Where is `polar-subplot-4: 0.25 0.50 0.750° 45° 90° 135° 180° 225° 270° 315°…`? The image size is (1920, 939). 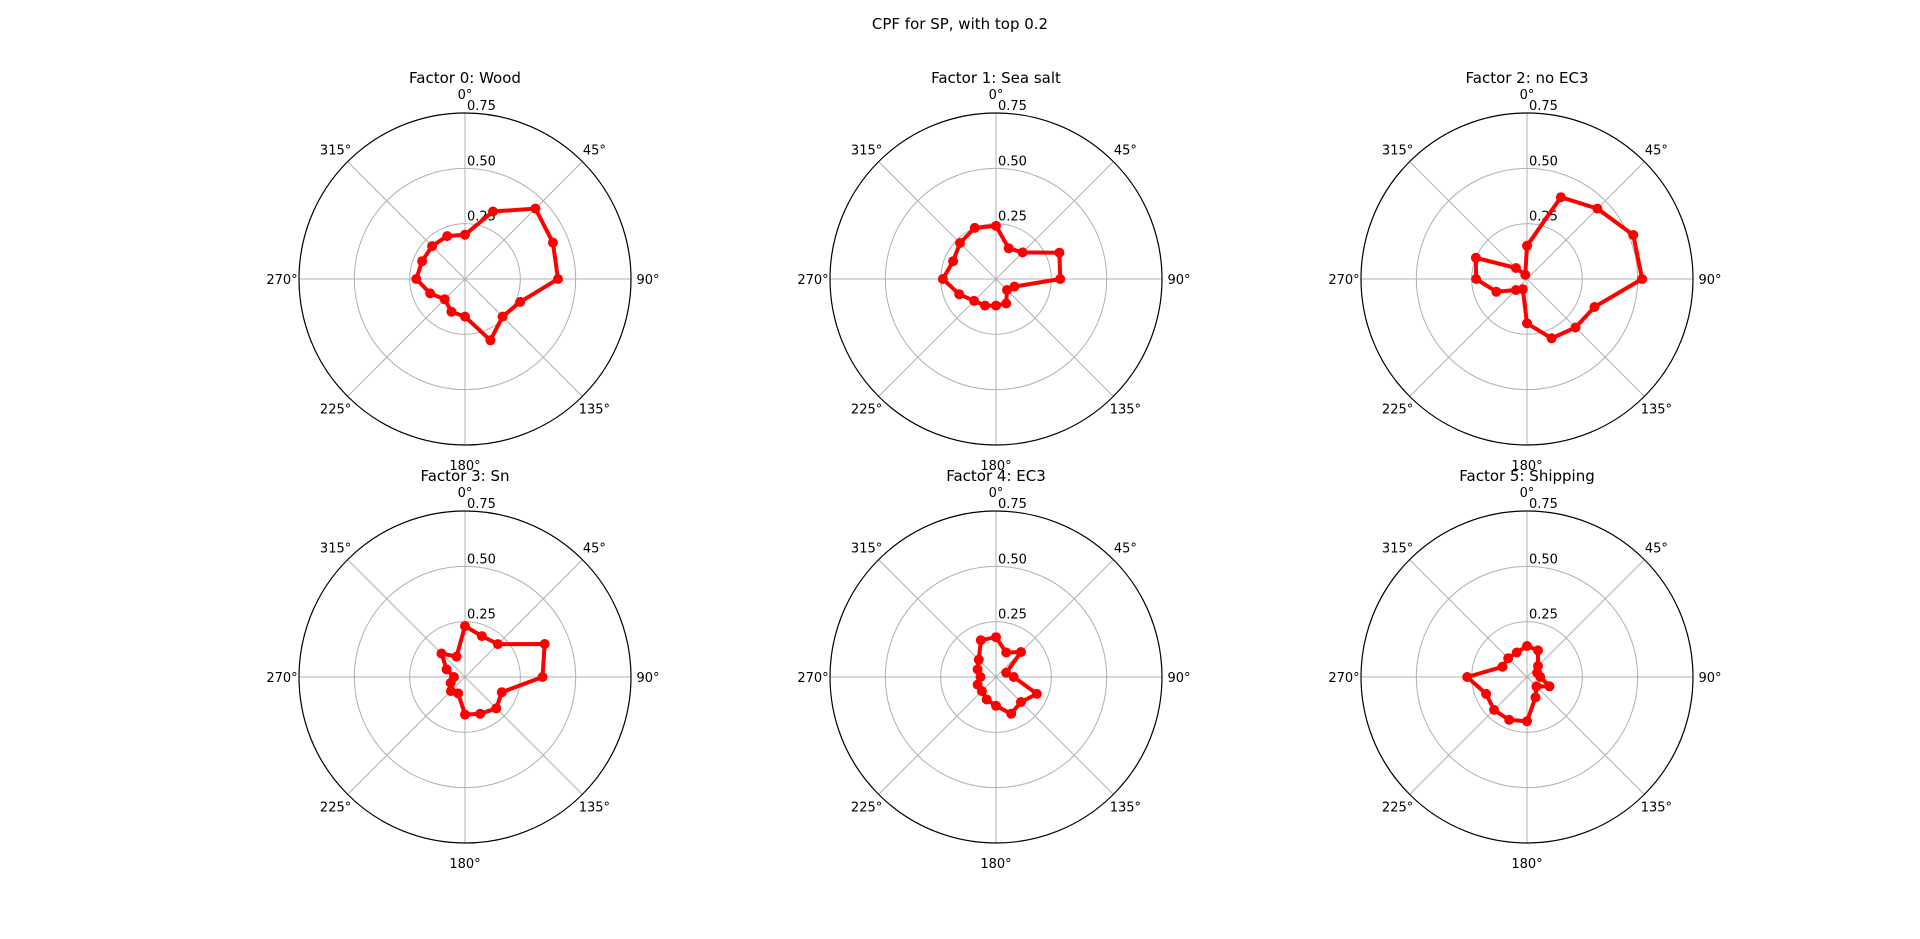 polar-subplot-4: 0.25 0.50 0.750° 45° 90° 135° 180° 225° 270° 315°… is located at coordinates (993, 669).